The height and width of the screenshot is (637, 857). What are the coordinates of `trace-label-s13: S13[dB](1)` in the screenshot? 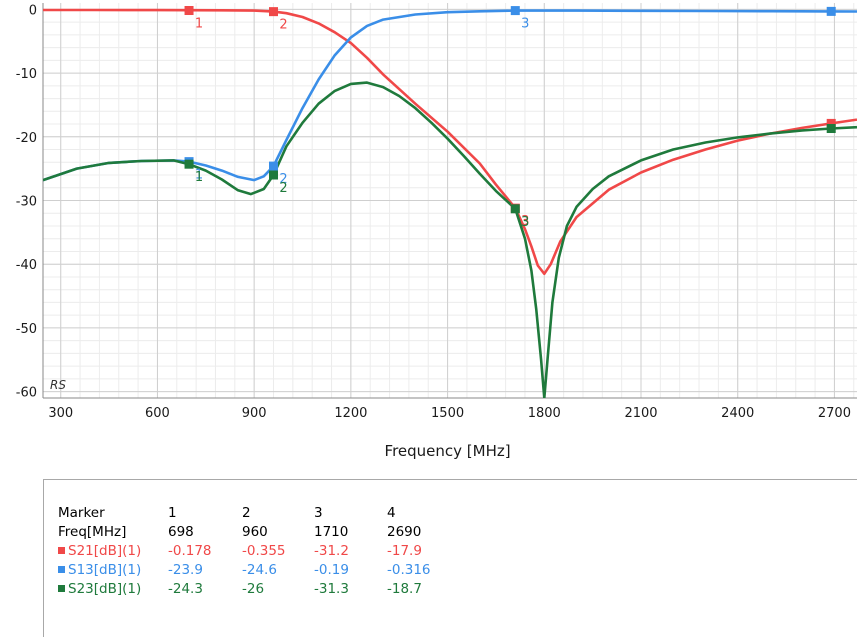 It's located at (108, 570).